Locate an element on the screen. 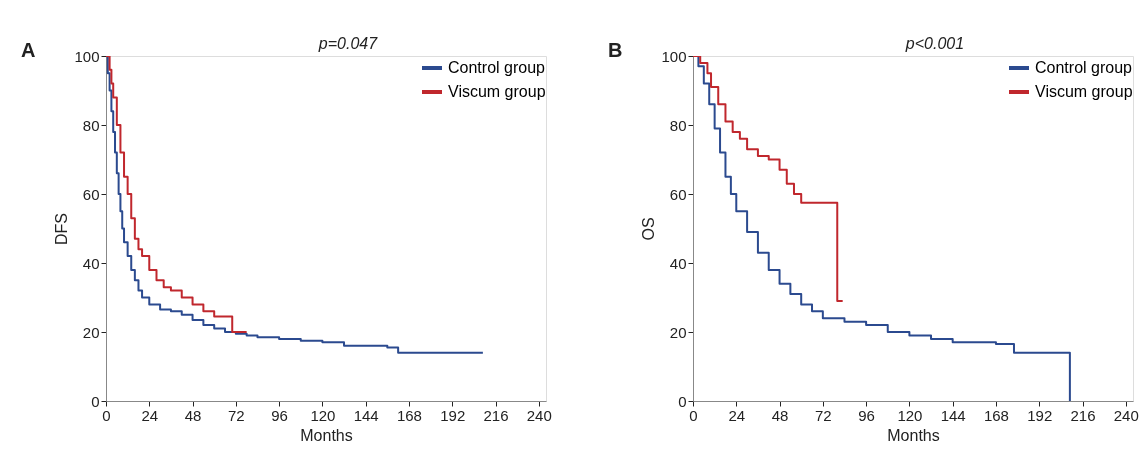  y-axis-title: DFS is located at coordinates (62, 229).